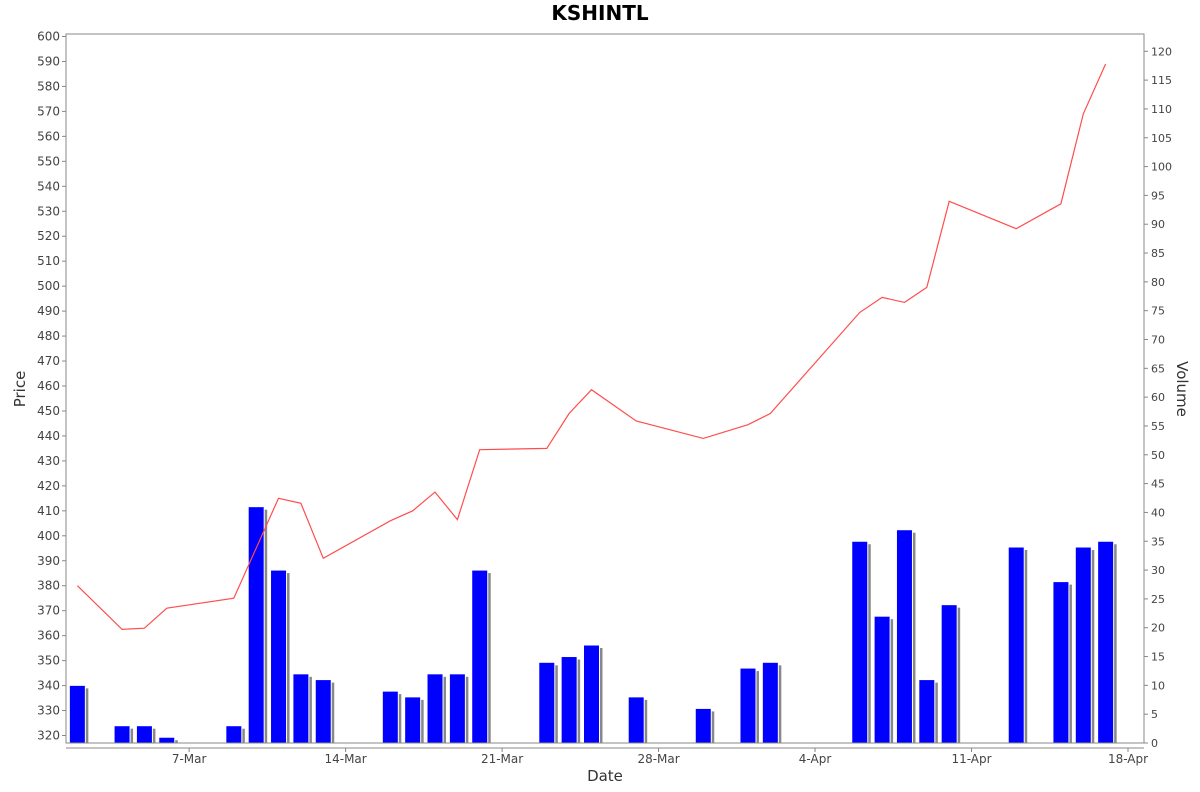 This screenshot has height=792, width=1200. Describe the element at coordinates (48, 361) in the screenshot. I see `price-tick-label: 470` at that location.